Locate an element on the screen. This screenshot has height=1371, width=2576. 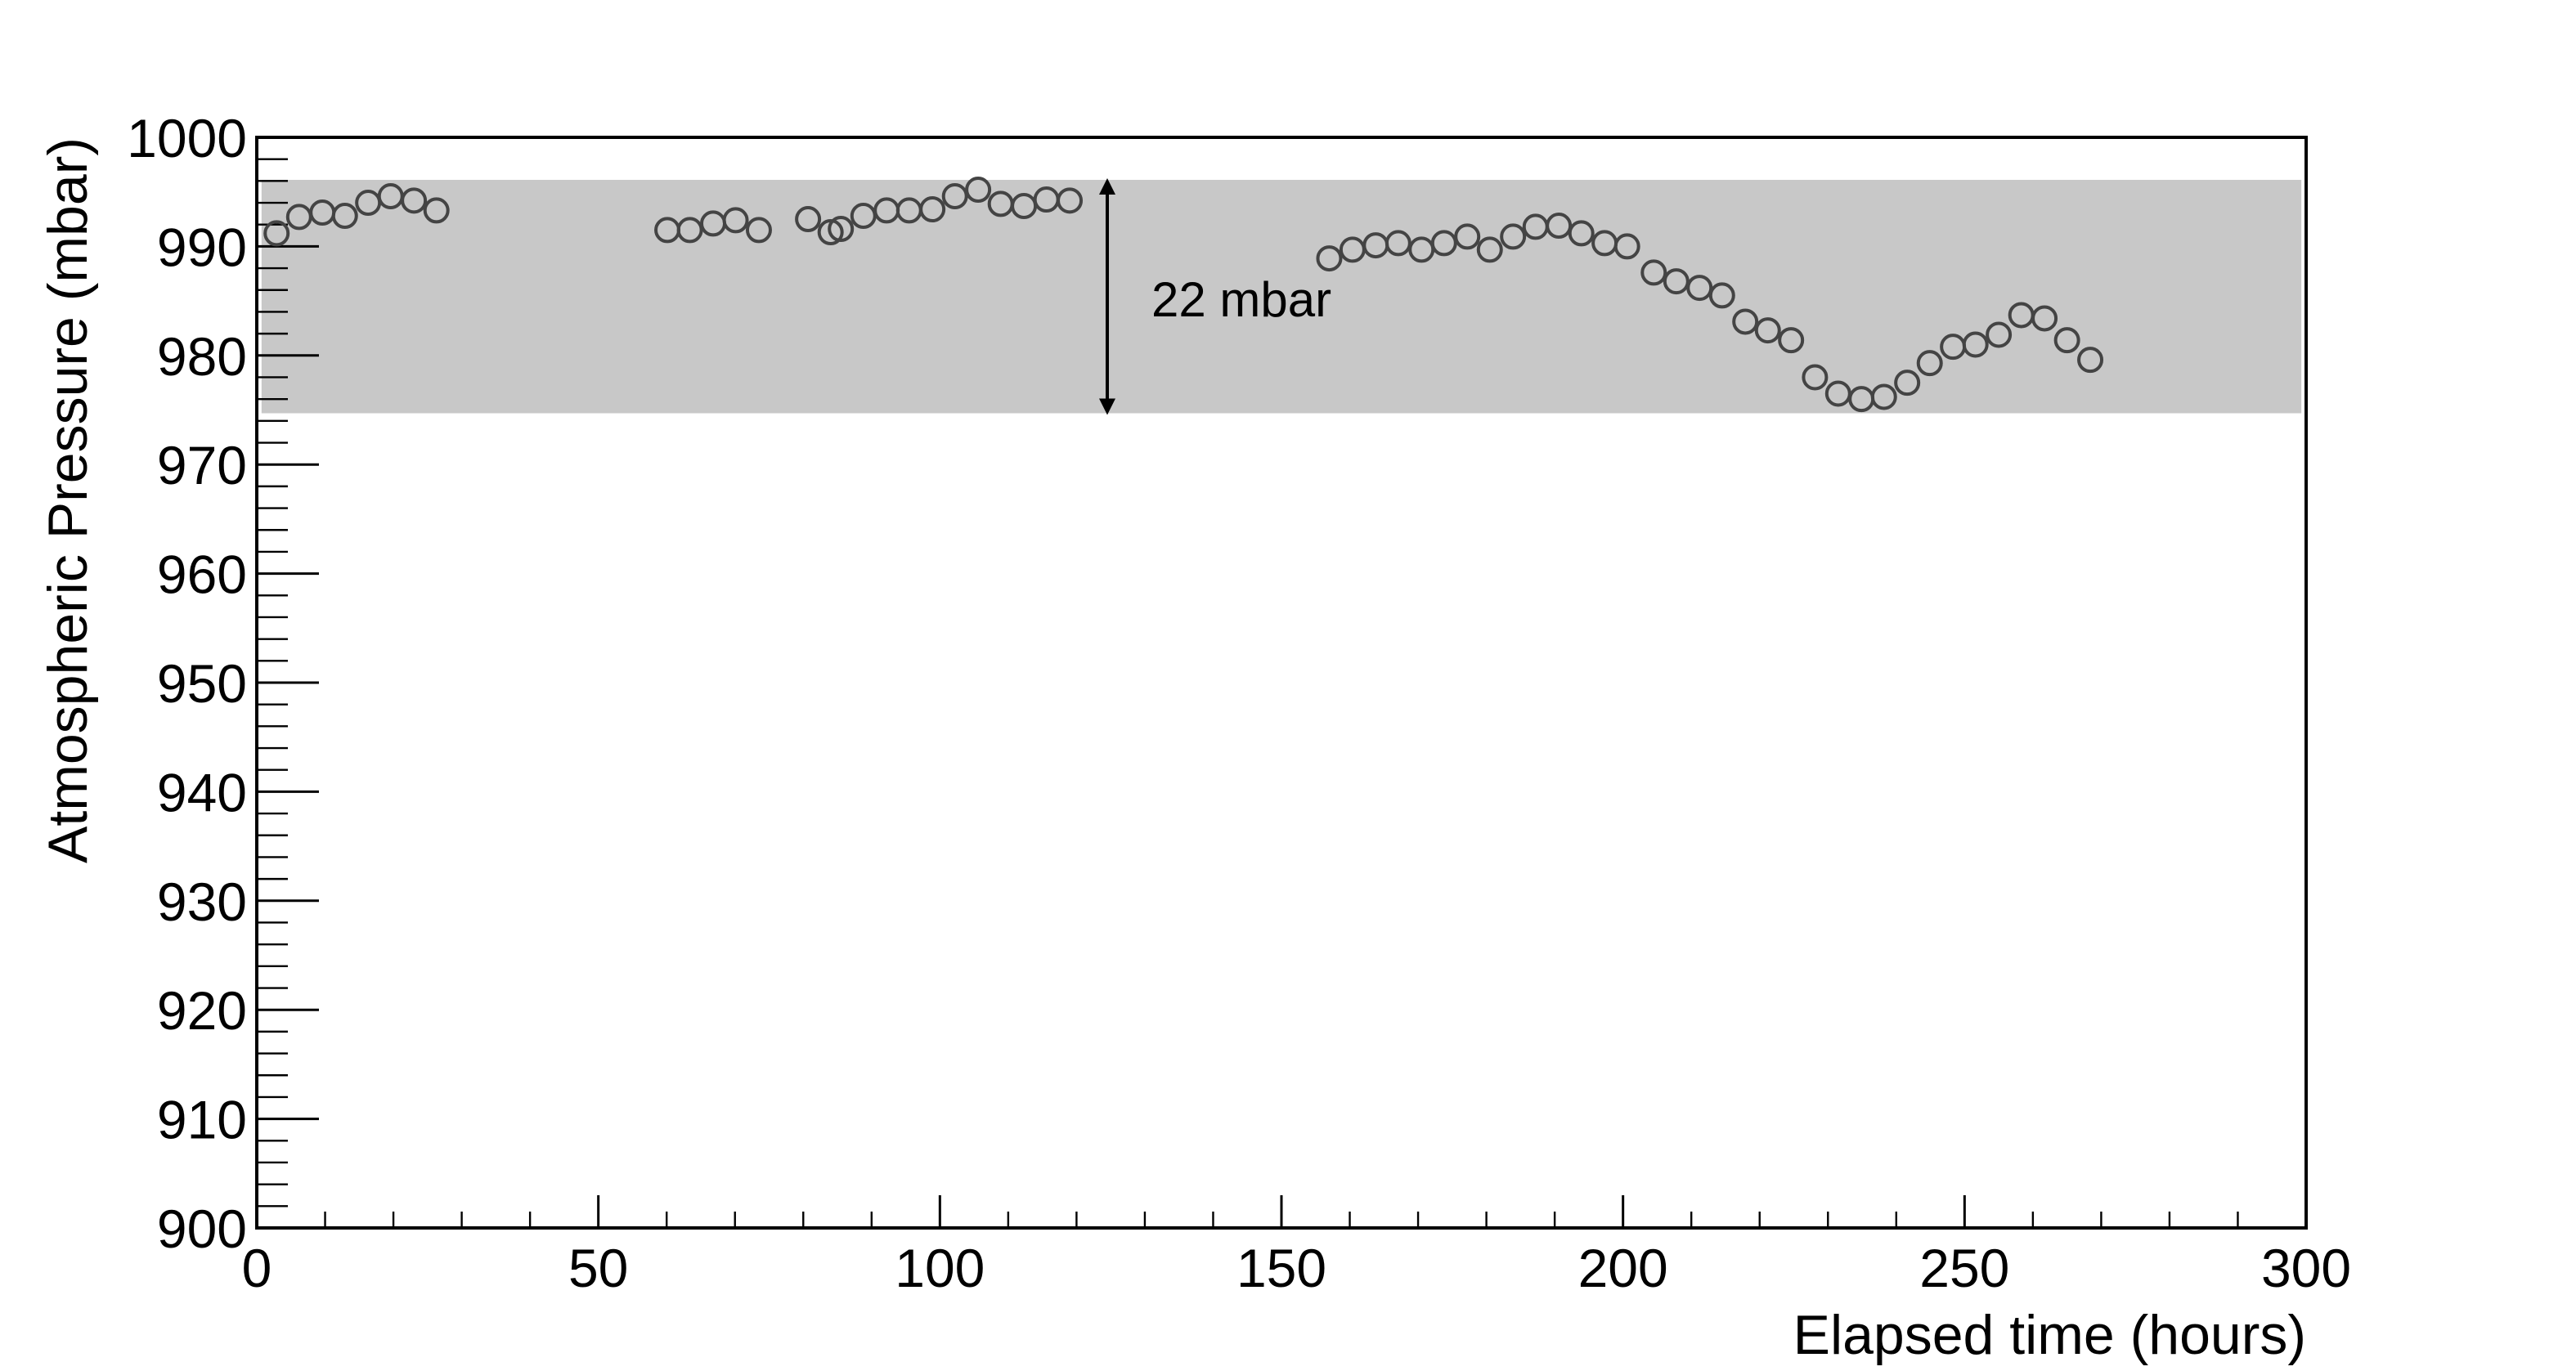
y-tick-label: 930 is located at coordinates (202, 901).